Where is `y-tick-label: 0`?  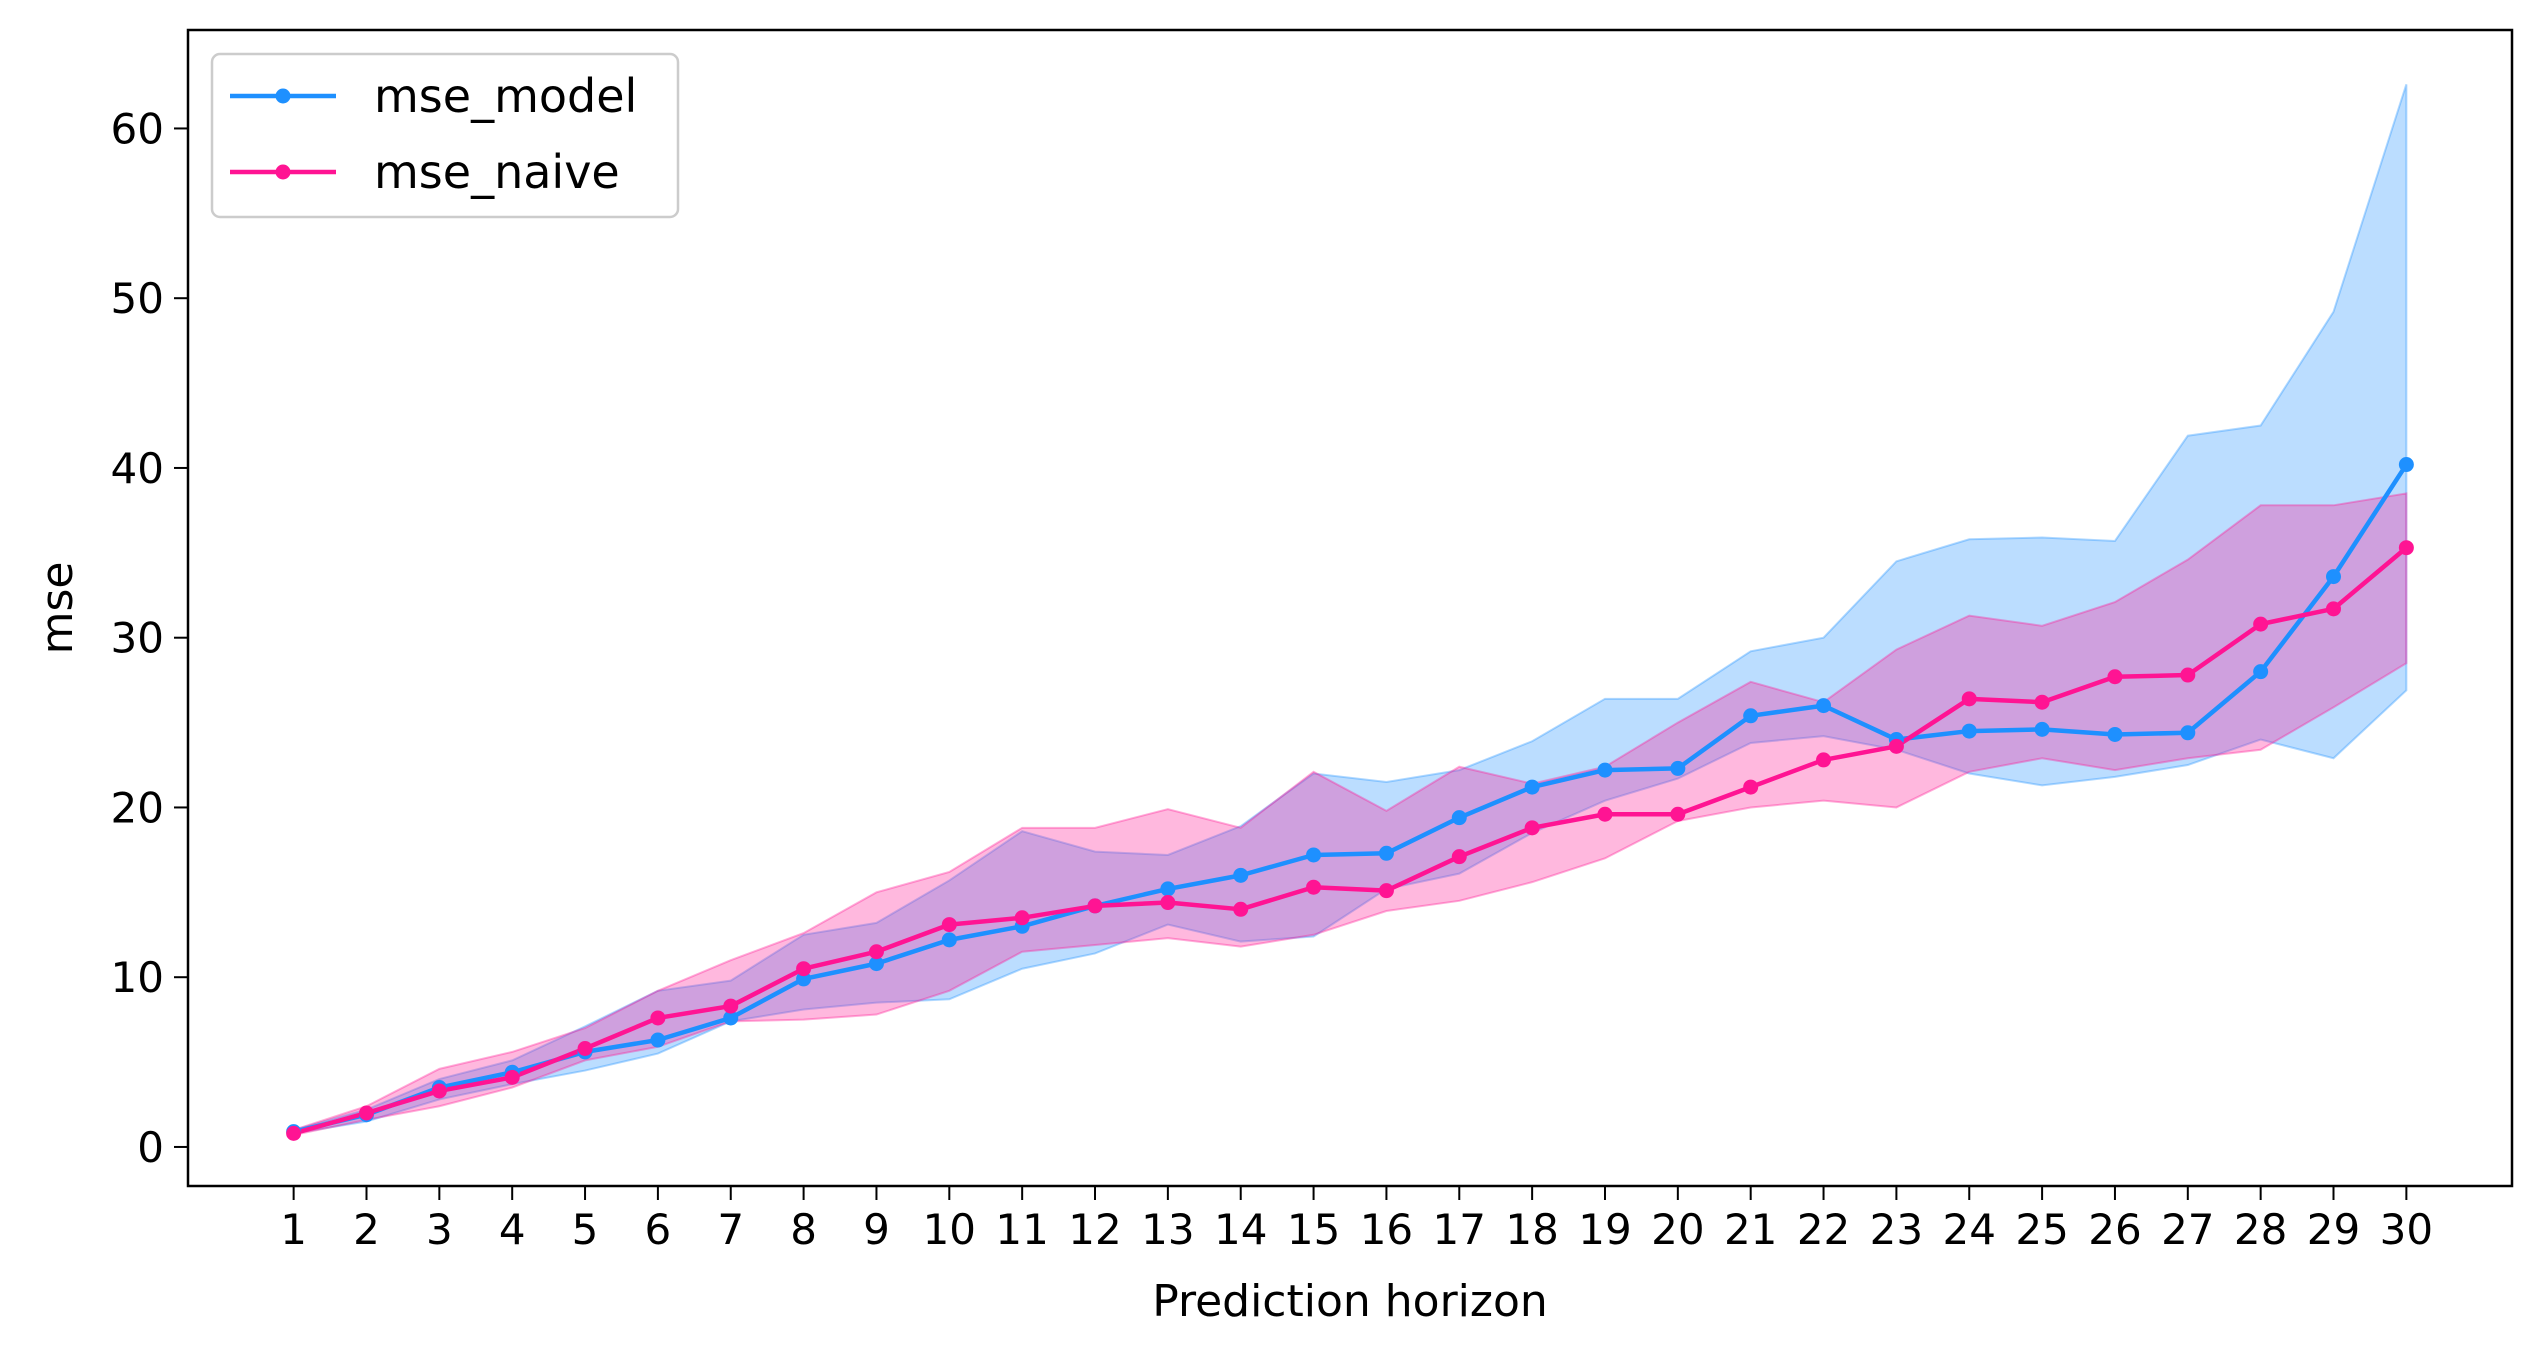 y-tick-label: 0 is located at coordinates (150, 1147).